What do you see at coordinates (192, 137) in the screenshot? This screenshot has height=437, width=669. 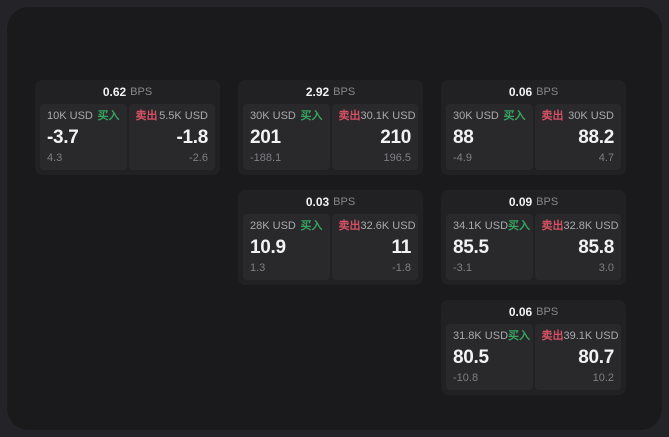 I see `sell-price: -1.8` at bounding box center [192, 137].